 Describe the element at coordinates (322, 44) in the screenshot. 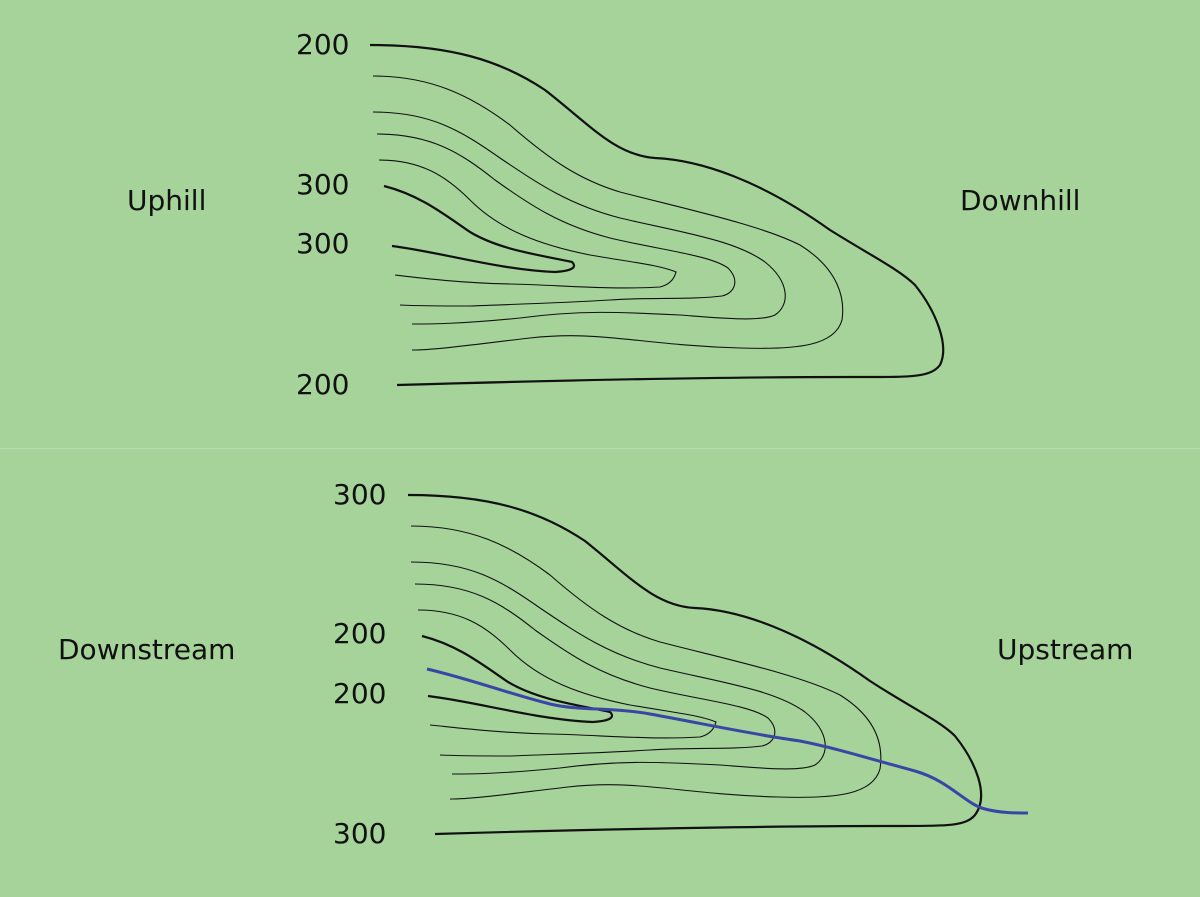

I see `top-contour-label-1: 200` at that location.